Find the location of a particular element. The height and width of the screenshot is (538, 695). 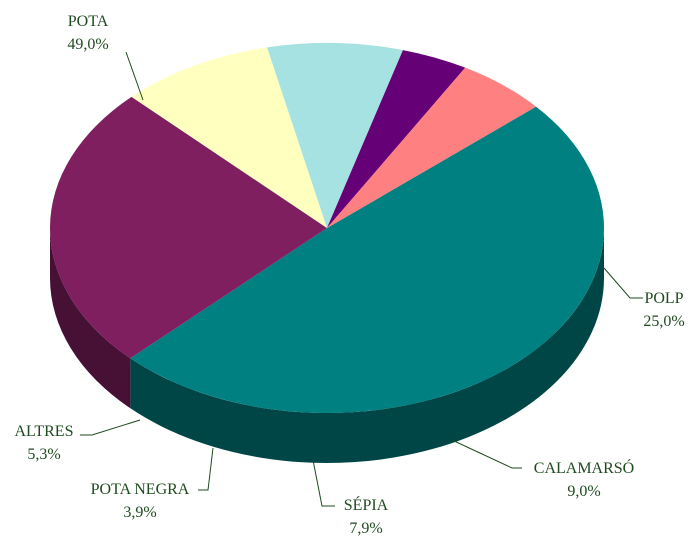

slice-value: 9,0% is located at coordinates (583, 491).